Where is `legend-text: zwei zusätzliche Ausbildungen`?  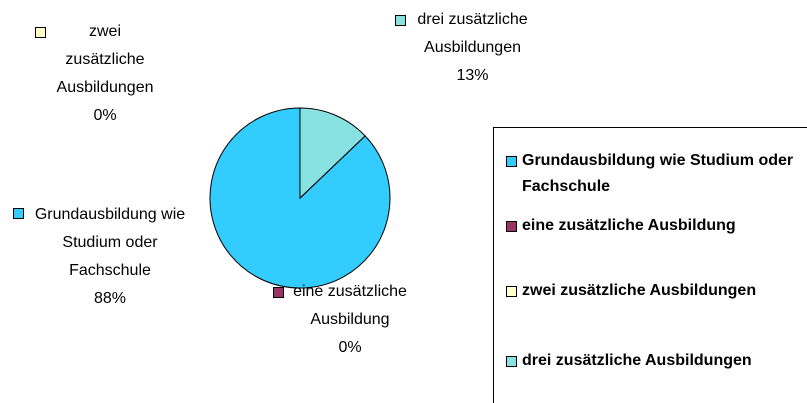 legend-text: zwei zusätzliche Ausbildungen is located at coordinates (639, 290).